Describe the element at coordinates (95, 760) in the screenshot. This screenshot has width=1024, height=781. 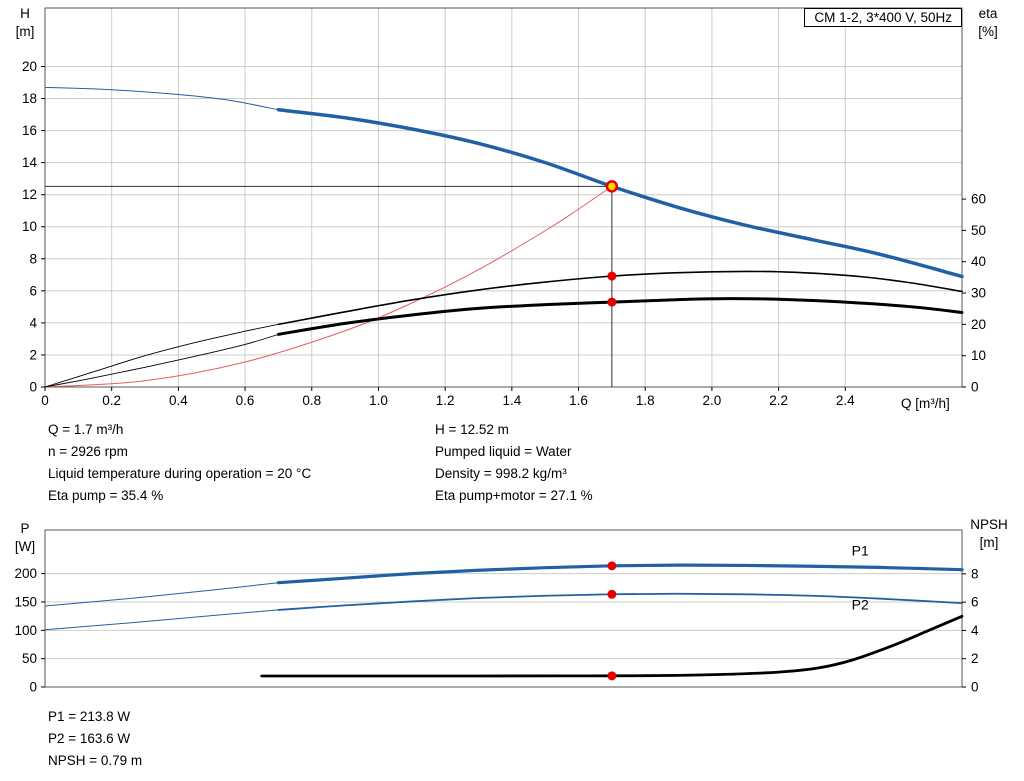
I see `result-line-npsh: NPSH = 0.79 m` at that location.